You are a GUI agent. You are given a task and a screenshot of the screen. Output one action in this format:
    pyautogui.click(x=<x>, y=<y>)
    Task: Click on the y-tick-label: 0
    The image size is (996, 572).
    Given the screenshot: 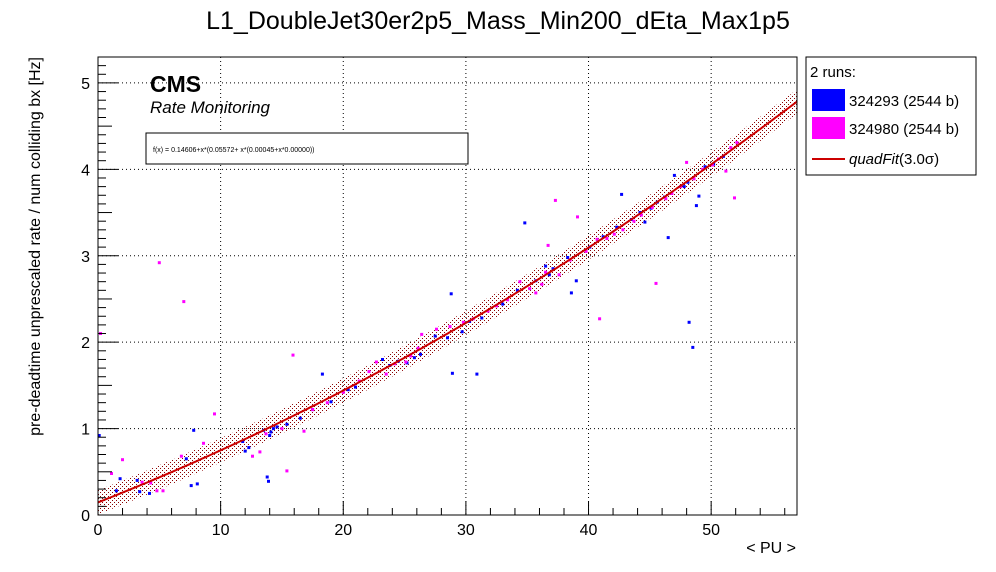 What is the action you would take?
    pyautogui.click(x=85, y=516)
    